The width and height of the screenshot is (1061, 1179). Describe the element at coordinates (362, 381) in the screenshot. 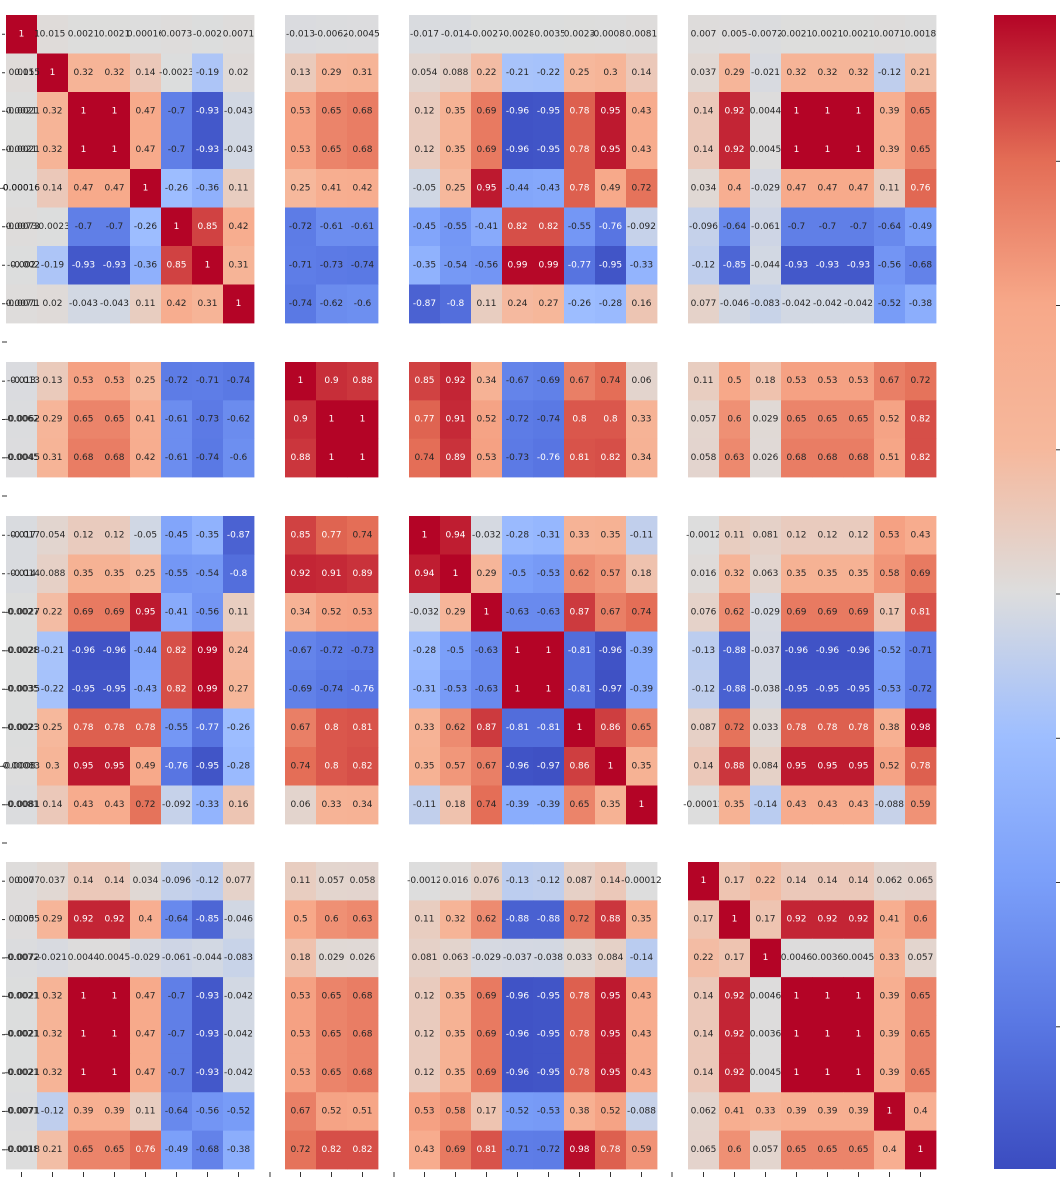

I see `cell-value-label: 0.88` at that location.